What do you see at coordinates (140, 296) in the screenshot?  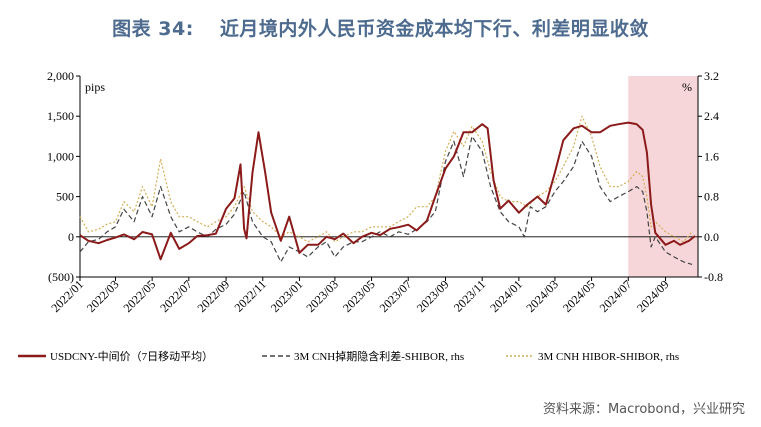 I see `x-tick-label: 2022/05` at bounding box center [140, 296].